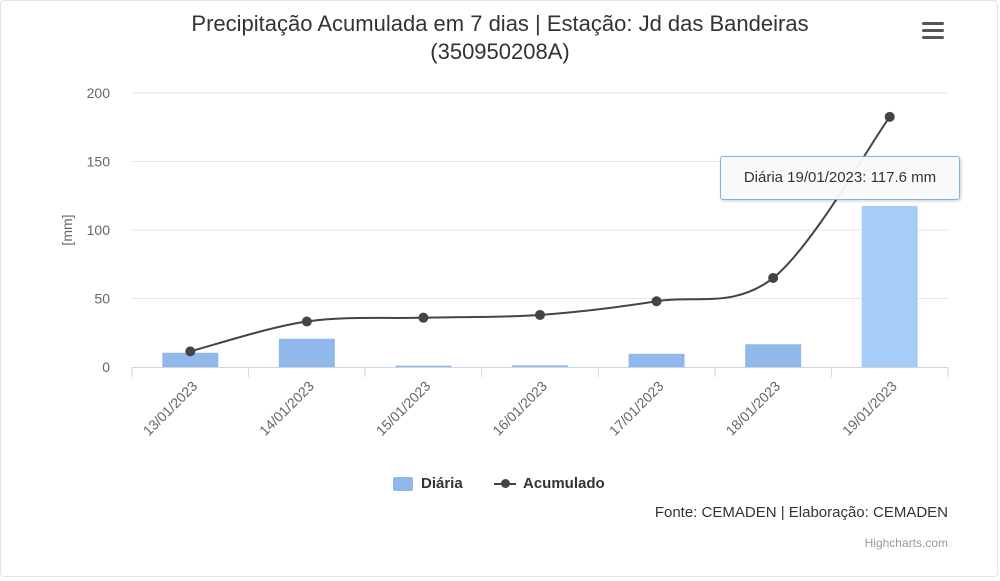  I want to click on y-tick-label-150: 150, so click(99, 162).